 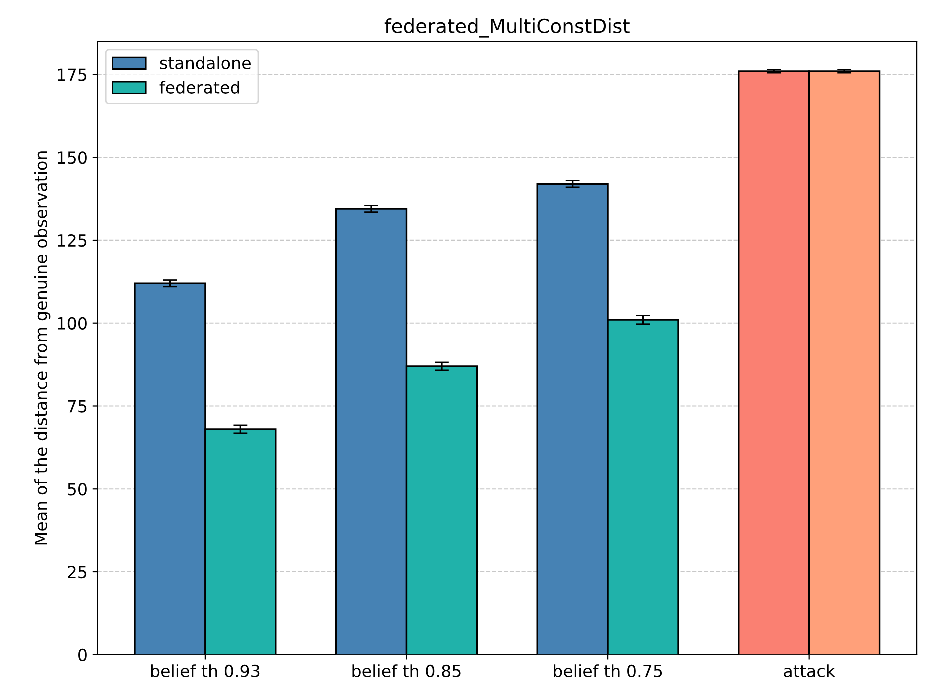 What do you see at coordinates (200, 87) in the screenshot?
I see `legend-label: federated` at bounding box center [200, 87].